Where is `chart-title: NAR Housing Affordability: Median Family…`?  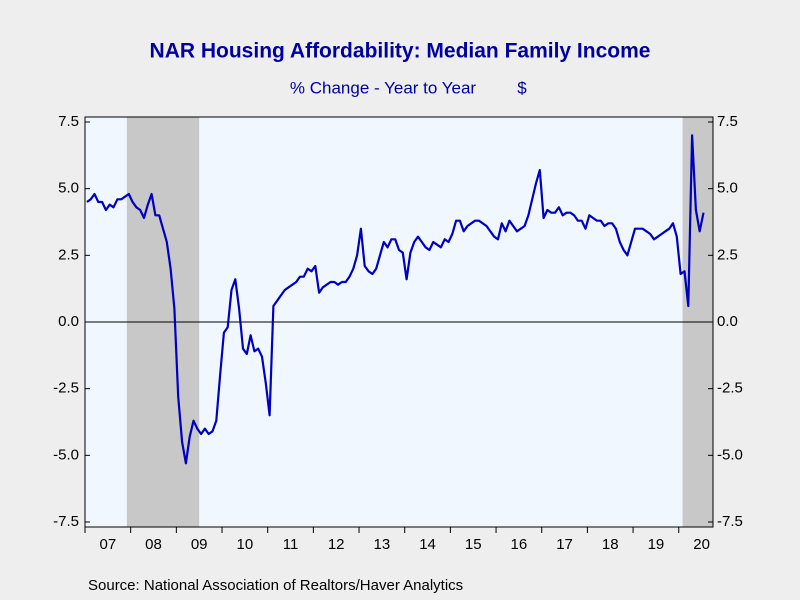
chart-title: NAR Housing Affordability: Median Family… is located at coordinates (400, 51).